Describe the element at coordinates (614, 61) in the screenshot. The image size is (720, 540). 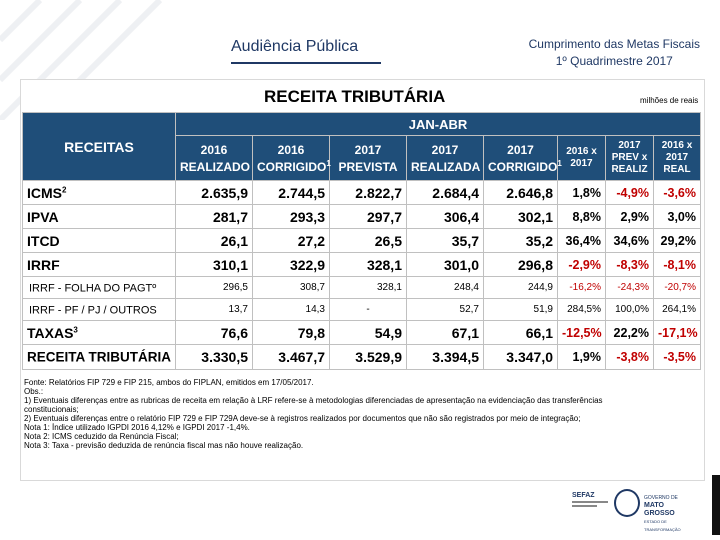
I see `subtitle-line-2: 1º Quadrimestre 2017` at that location.